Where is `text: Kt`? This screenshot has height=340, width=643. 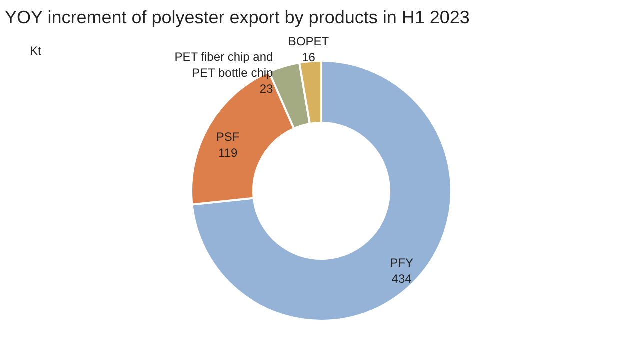
text: Kt is located at coordinates (36, 51).